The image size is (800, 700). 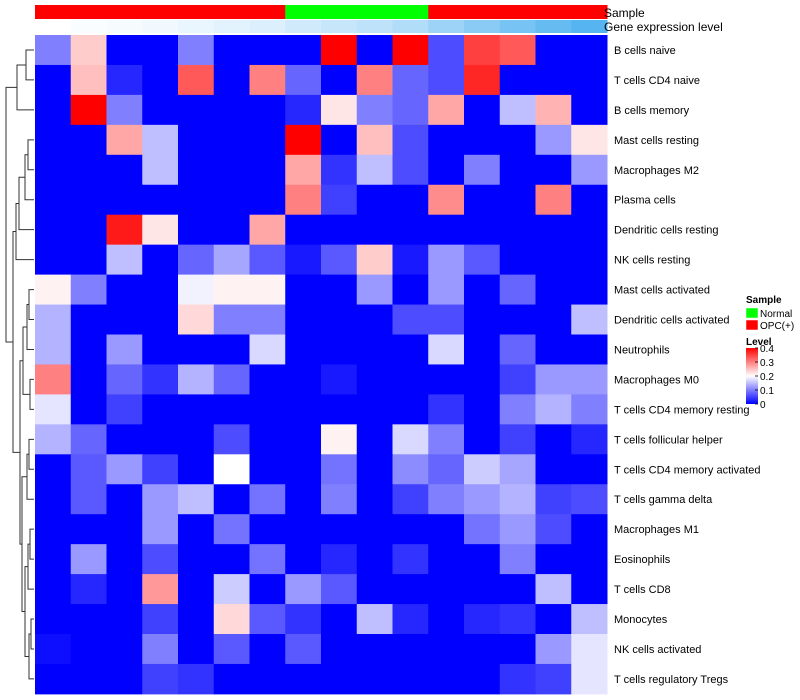 What do you see at coordinates (656, 530) in the screenshot?
I see `row-label: Macrophages M1` at bounding box center [656, 530].